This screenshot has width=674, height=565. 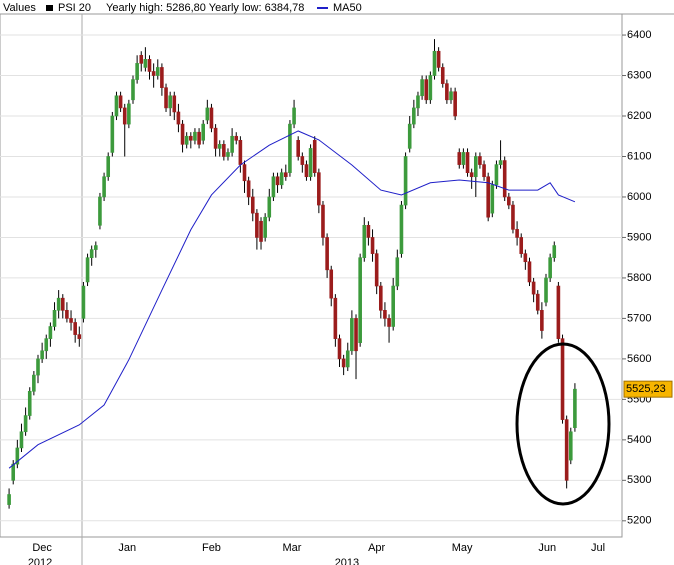 What do you see at coordinates (376, 548) in the screenshot?
I see `x-tick-label: Apr` at bounding box center [376, 548].